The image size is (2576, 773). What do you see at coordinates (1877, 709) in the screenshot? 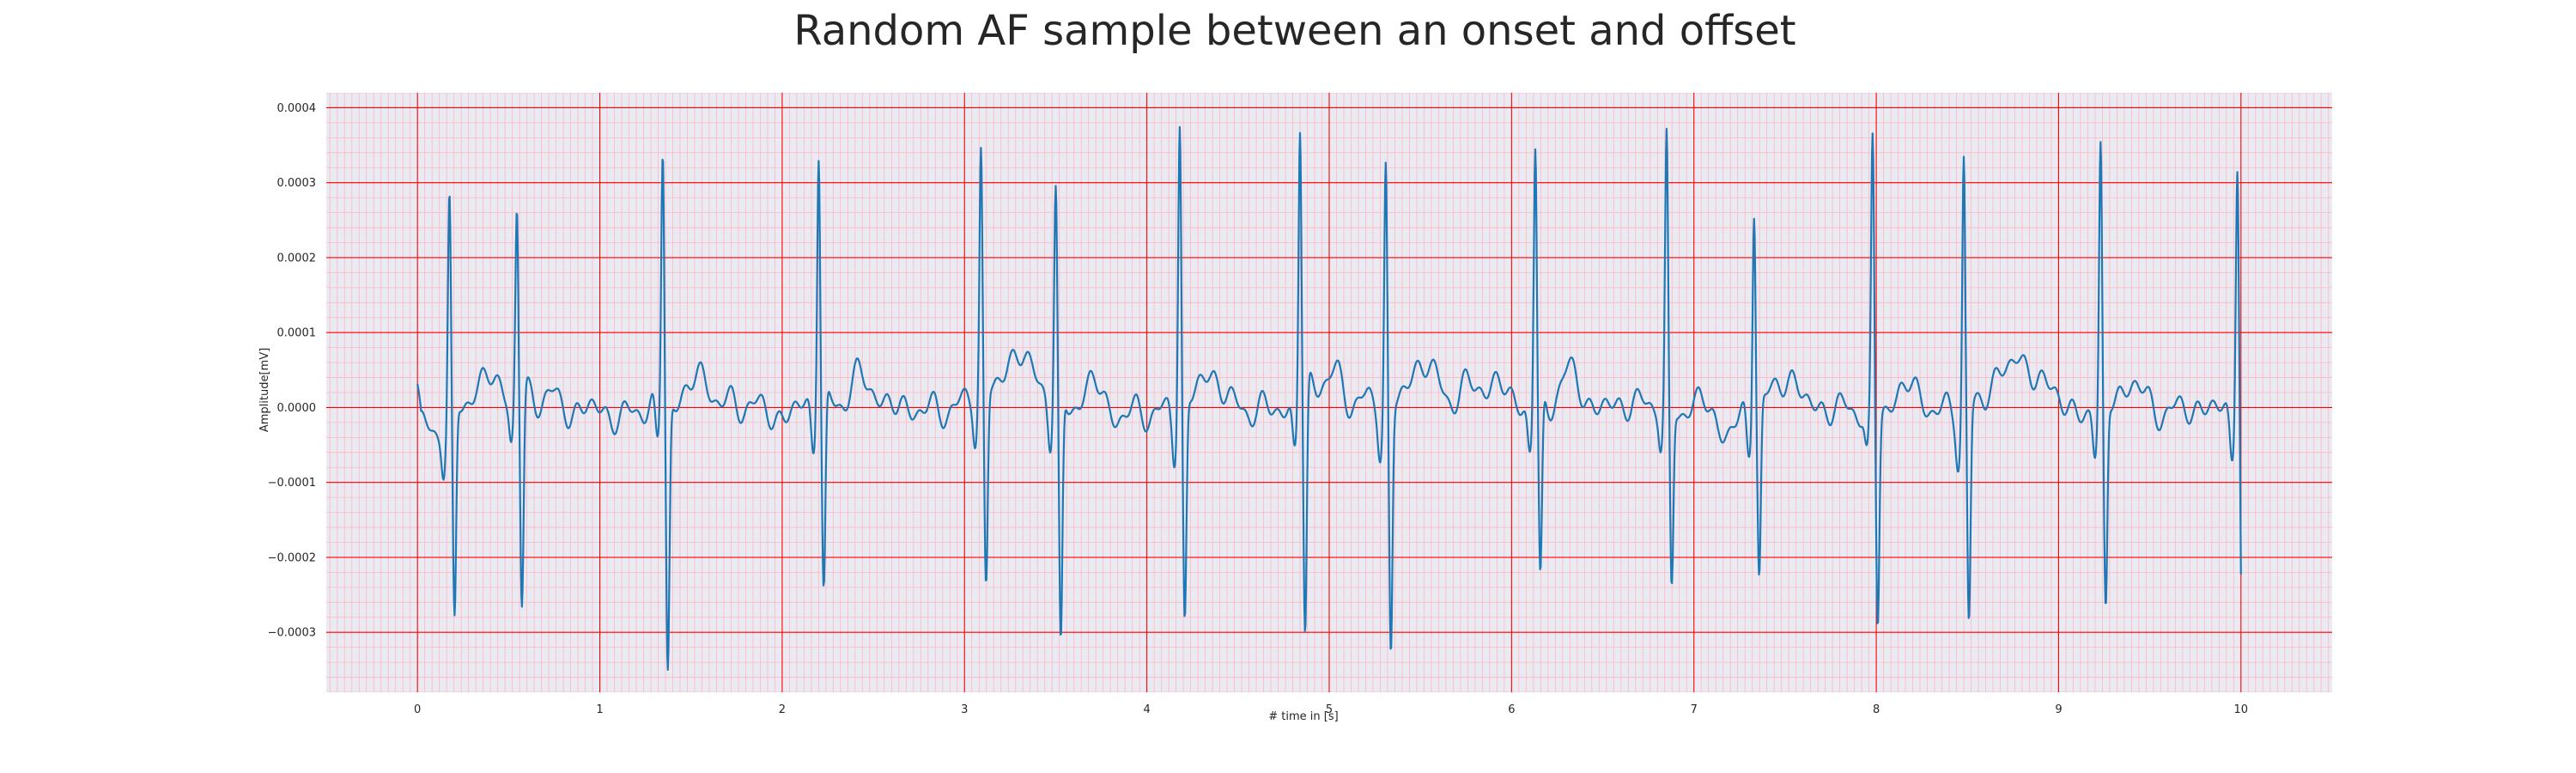
I see `x-tick-label: 8` at bounding box center [1877, 709].